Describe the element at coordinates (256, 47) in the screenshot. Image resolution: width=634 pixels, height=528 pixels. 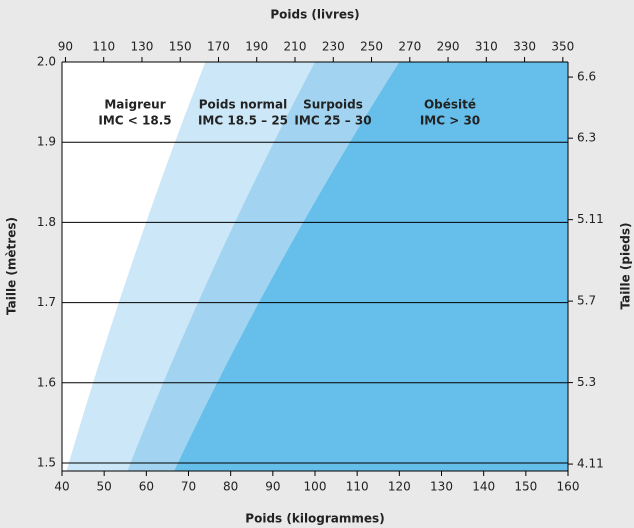
I see `x2-tick-label: 190` at that location.